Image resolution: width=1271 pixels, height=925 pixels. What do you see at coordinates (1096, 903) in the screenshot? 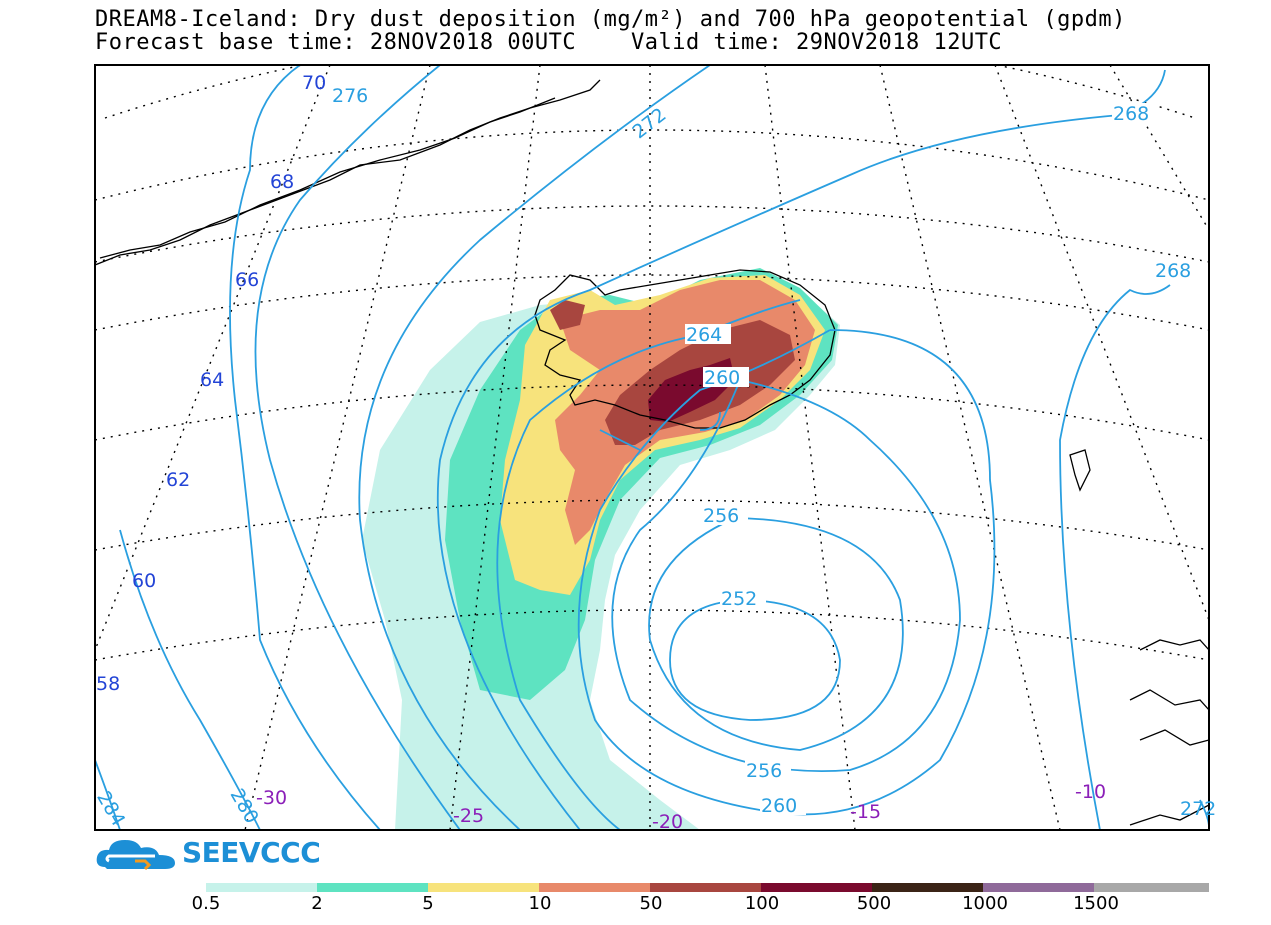
I see `colorbar-label: 1500` at bounding box center [1096, 903].